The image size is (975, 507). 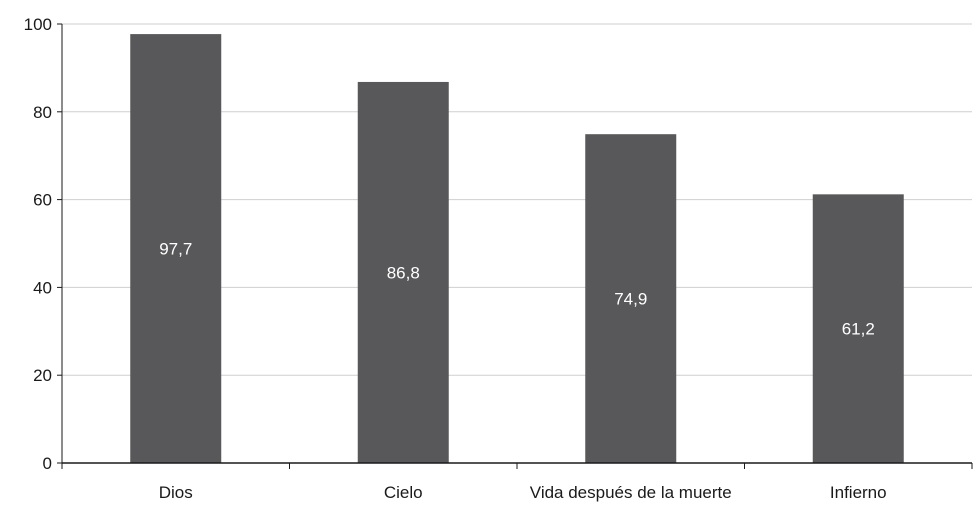 What do you see at coordinates (42, 112) in the screenshot?
I see `y-tick-label: 80` at bounding box center [42, 112].